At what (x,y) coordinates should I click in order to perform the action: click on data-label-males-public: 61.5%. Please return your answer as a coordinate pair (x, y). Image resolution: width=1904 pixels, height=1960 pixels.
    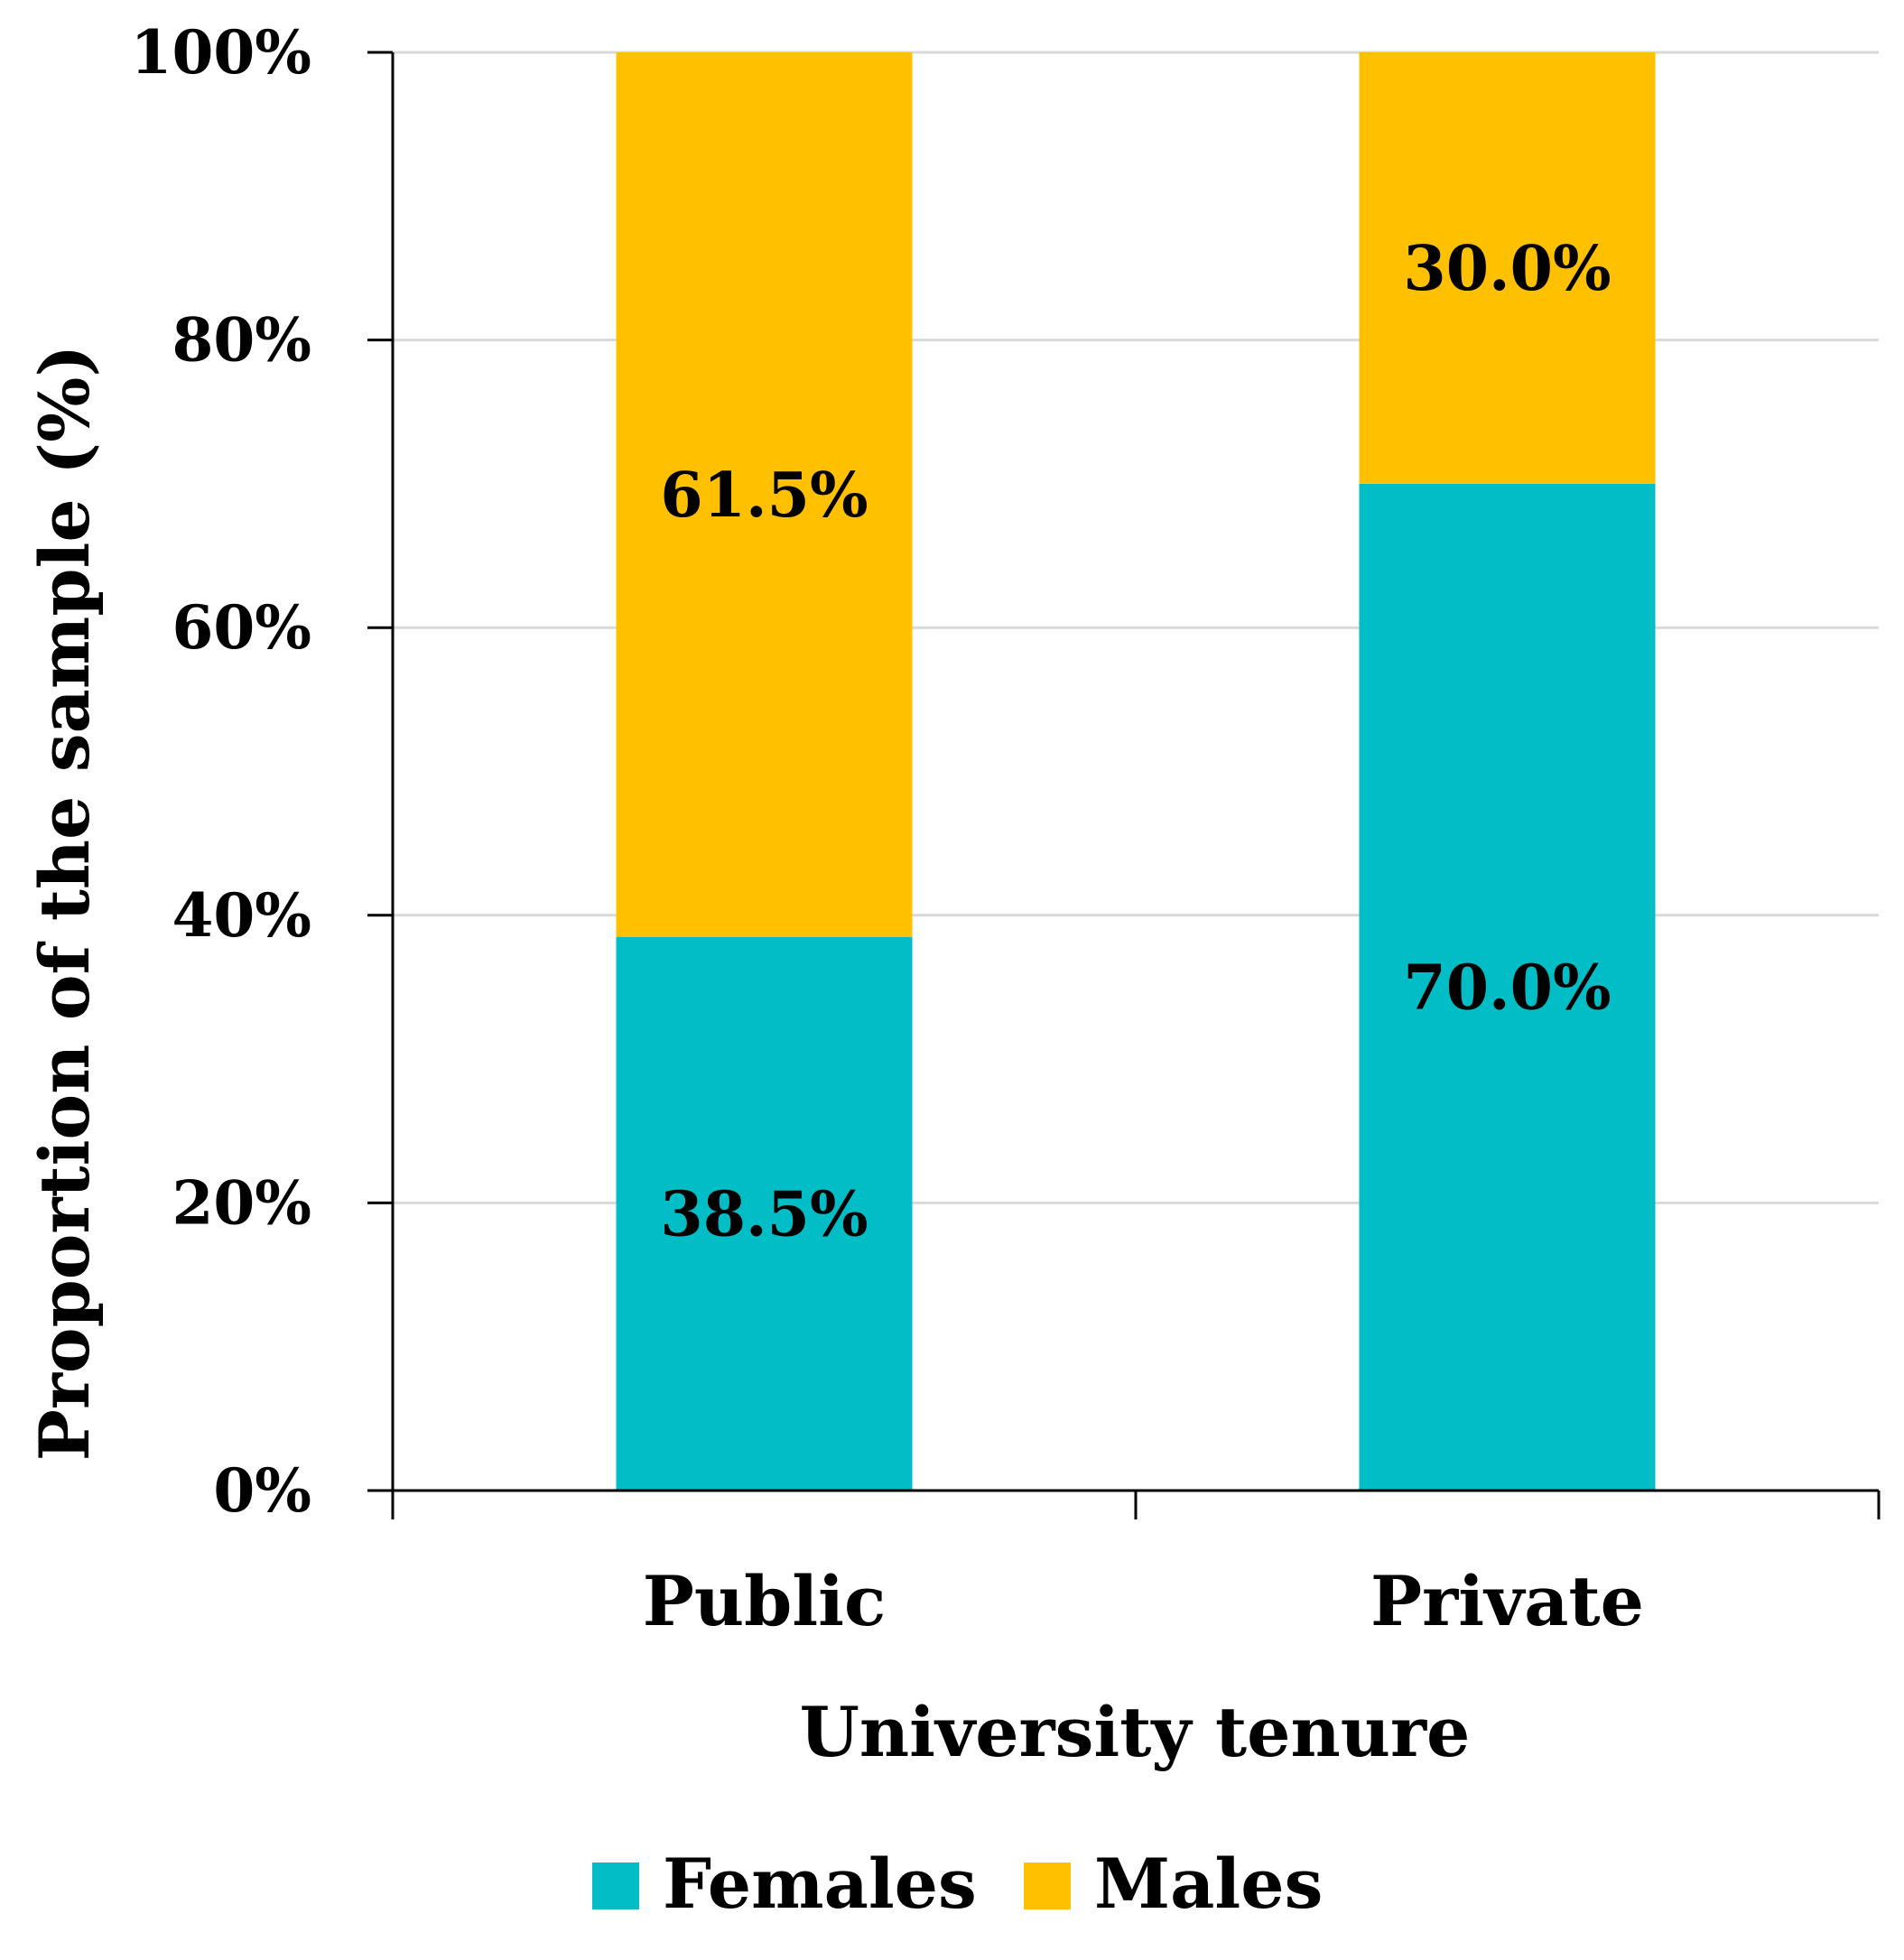
    Looking at the image, I should click on (764, 496).